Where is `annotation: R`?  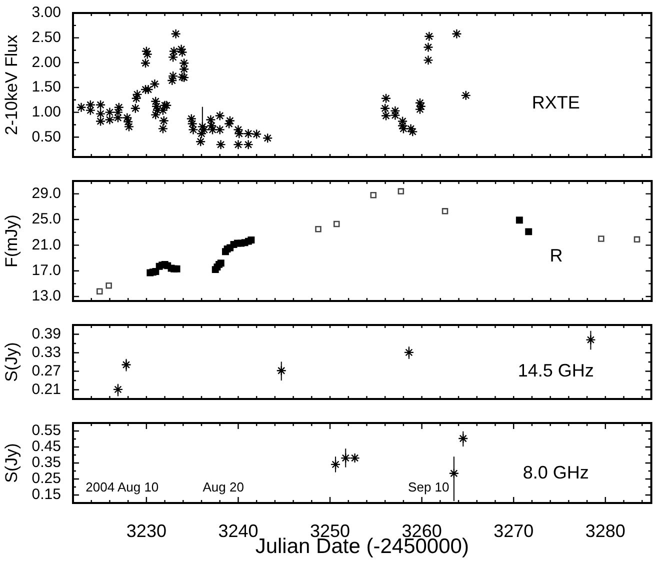 annotation: R is located at coordinates (556, 256).